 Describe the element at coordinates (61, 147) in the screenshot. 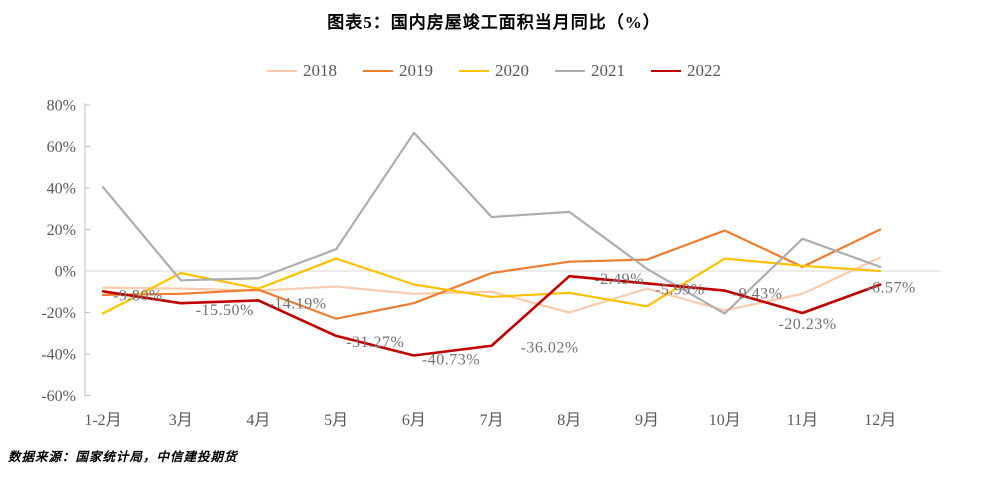

I see `y-tick-label: 60%` at that location.